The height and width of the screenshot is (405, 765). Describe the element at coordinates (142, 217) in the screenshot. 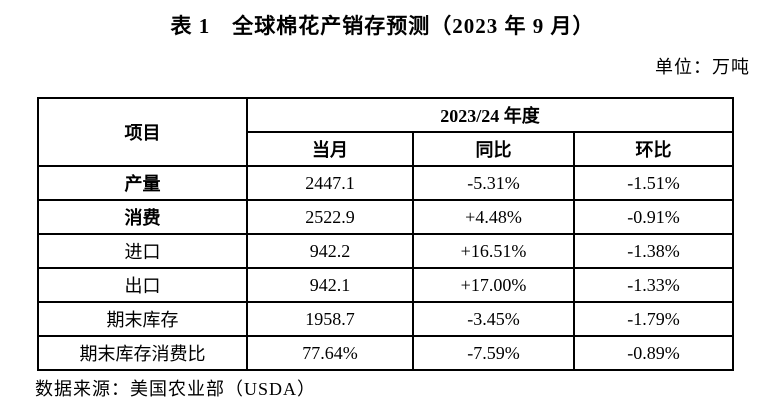

I see `row-label: 消费` at that location.